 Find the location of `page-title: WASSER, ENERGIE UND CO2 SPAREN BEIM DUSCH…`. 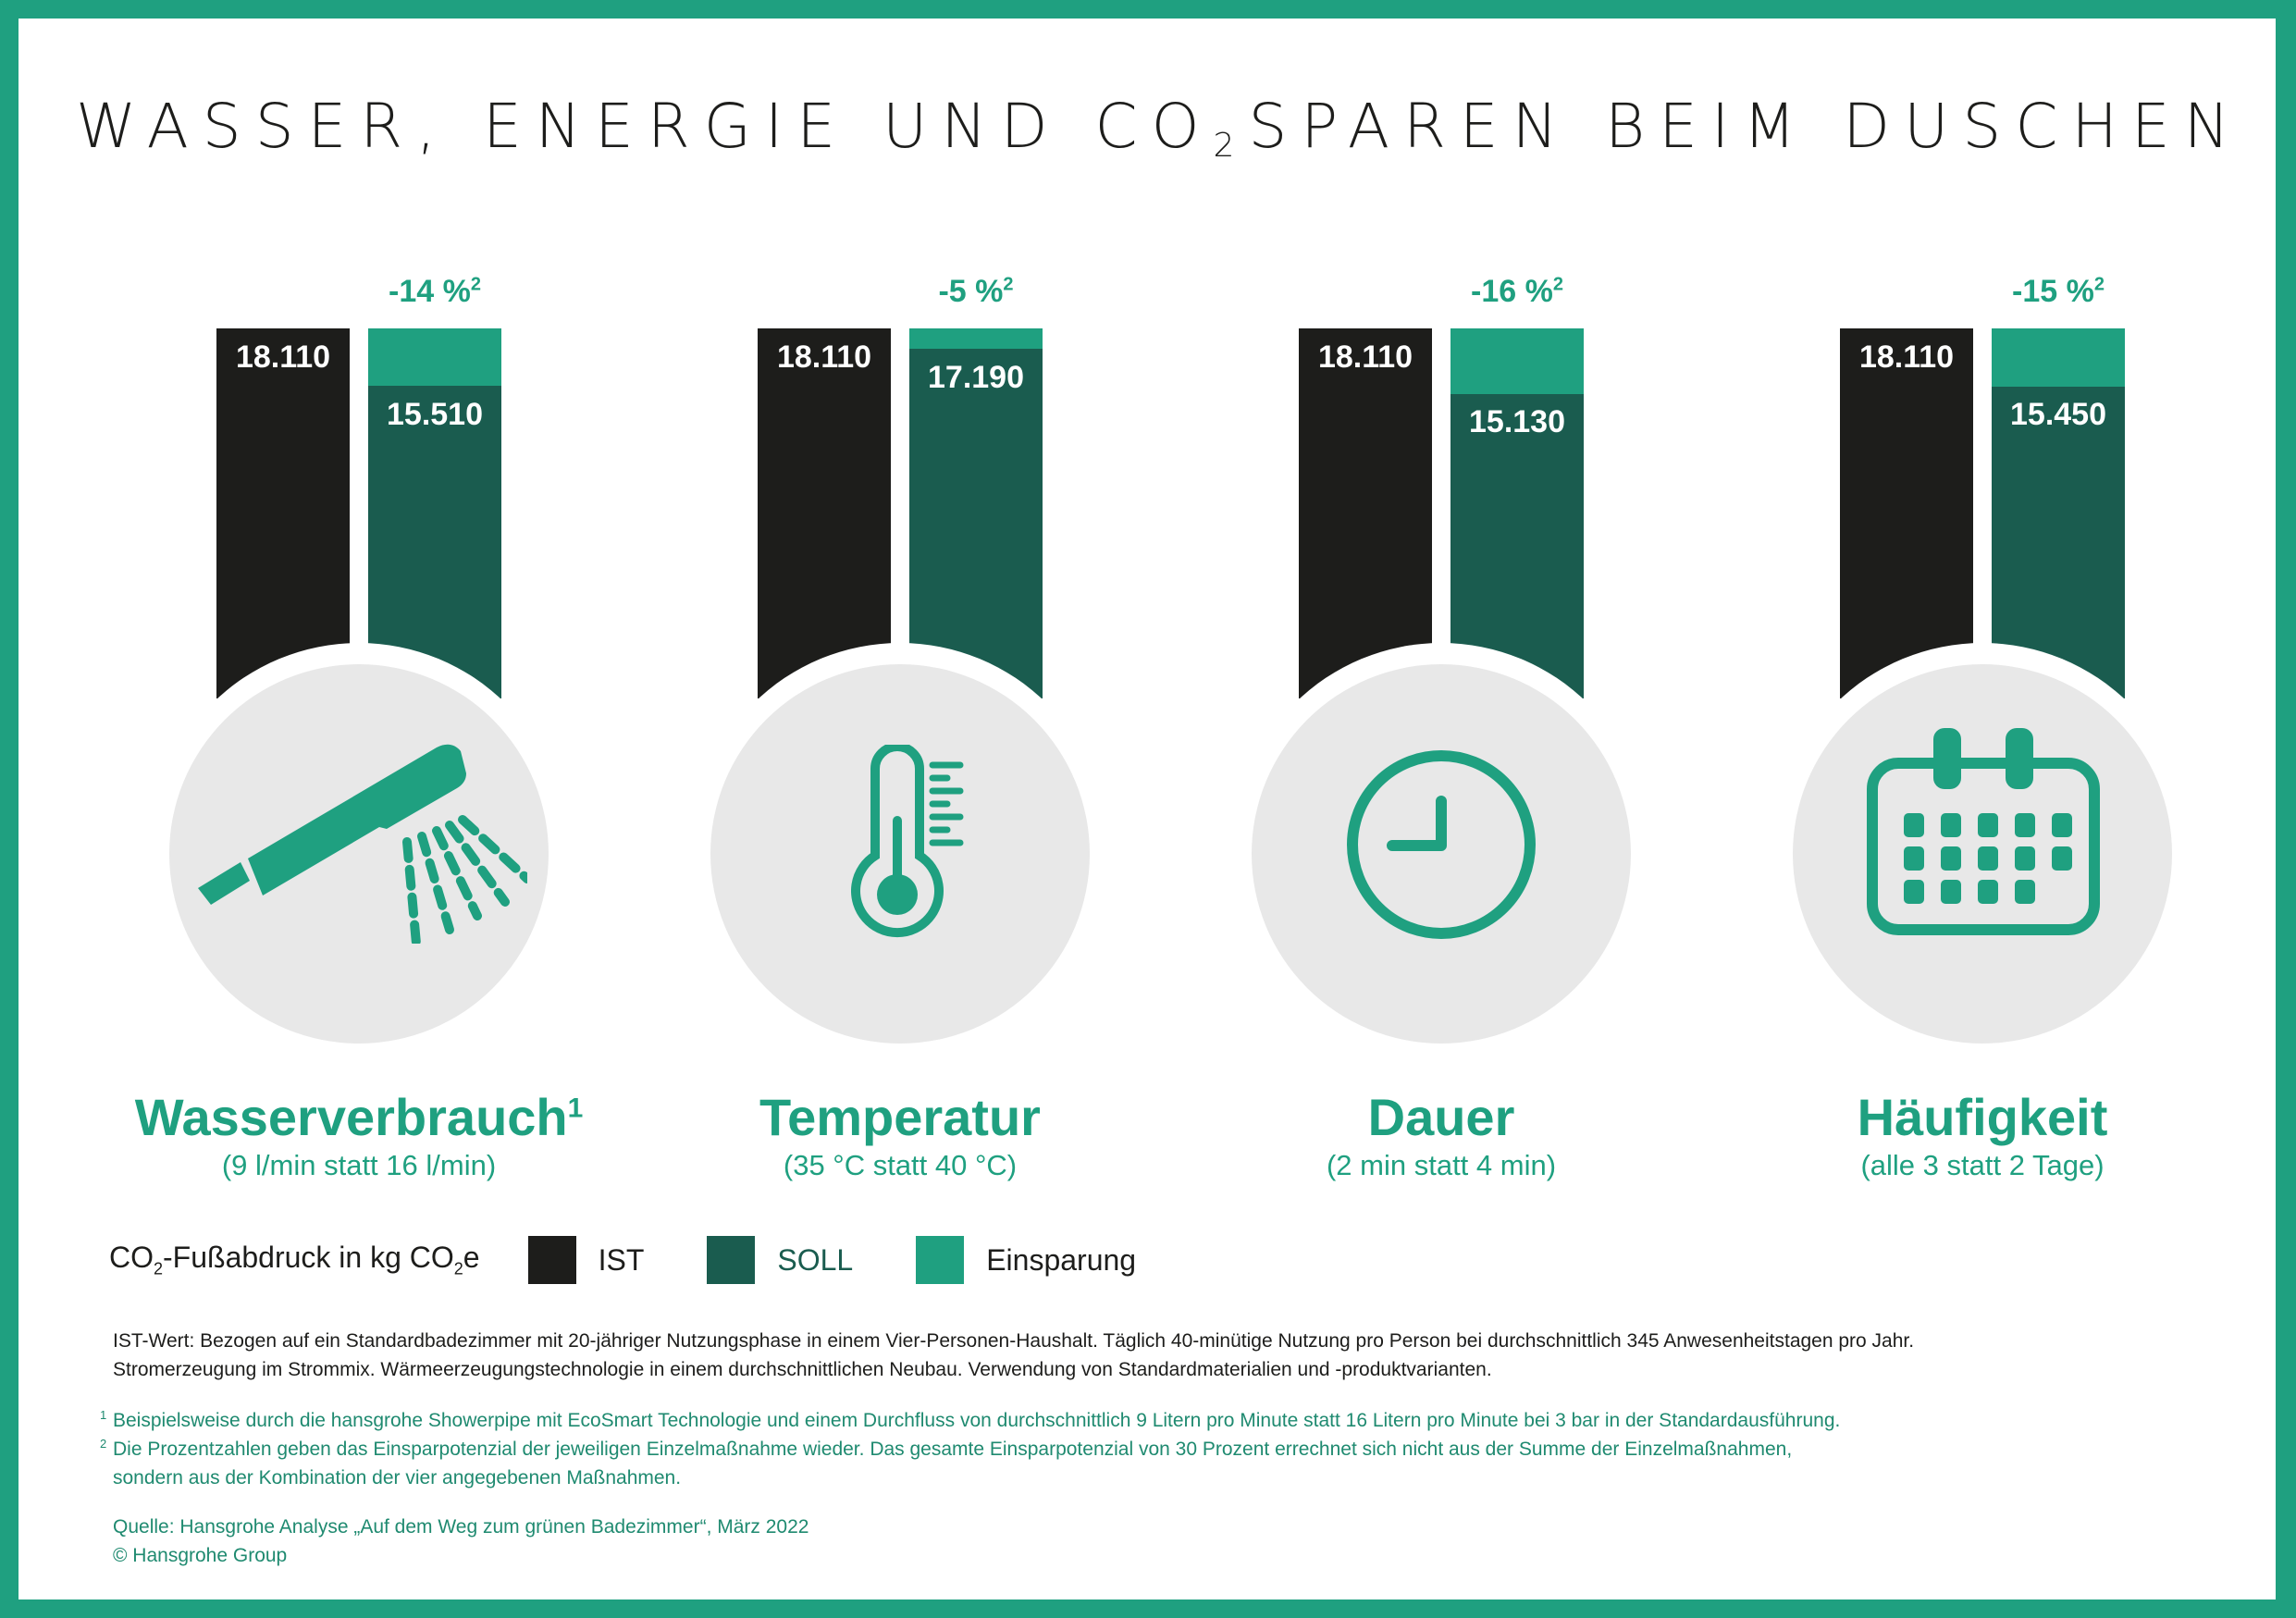

page-title: WASSER, ENERGIE UND CO2 SPAREN BEIM DUSCH… is located at coordinates (1160, 128).